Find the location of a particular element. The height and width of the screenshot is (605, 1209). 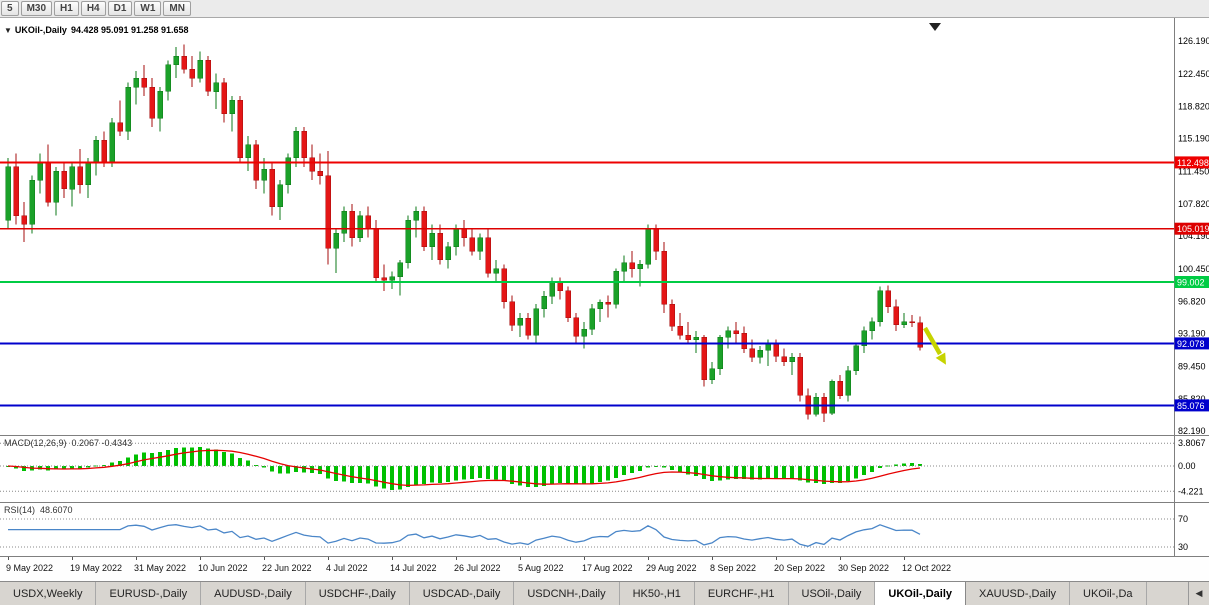

date-label: 19 May 2022 is located at coordinates (96, 568).